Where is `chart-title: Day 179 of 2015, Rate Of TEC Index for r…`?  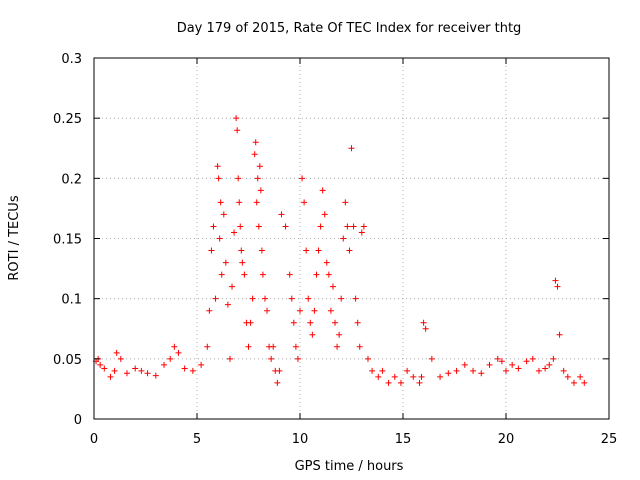 chart-title: Day 179 of 2015, Rate Of TEC Index for r… is located at coordinates (349, 28).